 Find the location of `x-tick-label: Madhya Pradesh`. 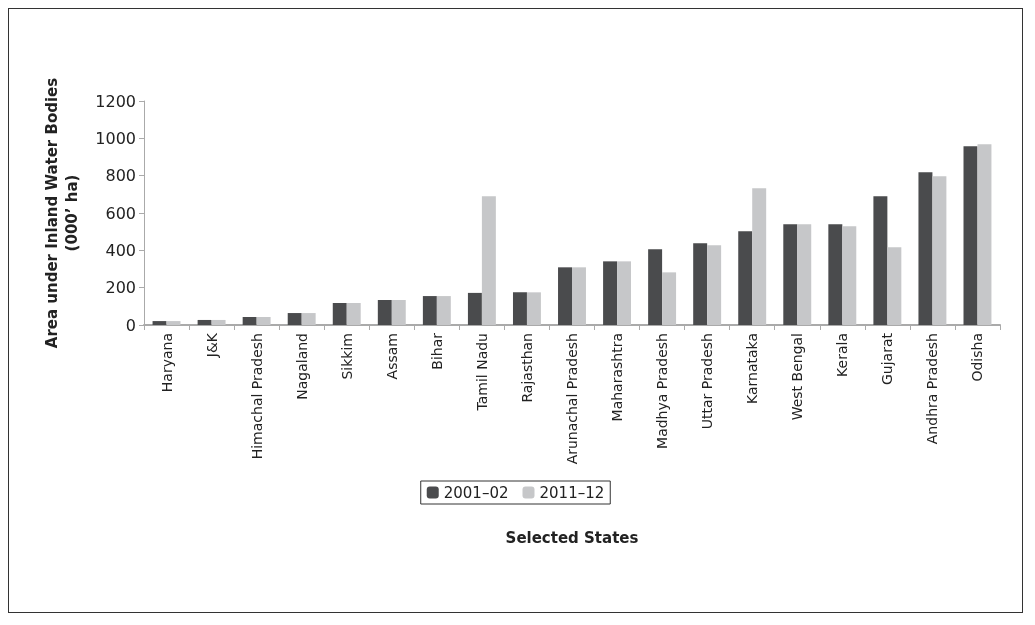

x-tick-label: Madhya Pradesh is located at coordinates (662, 391).